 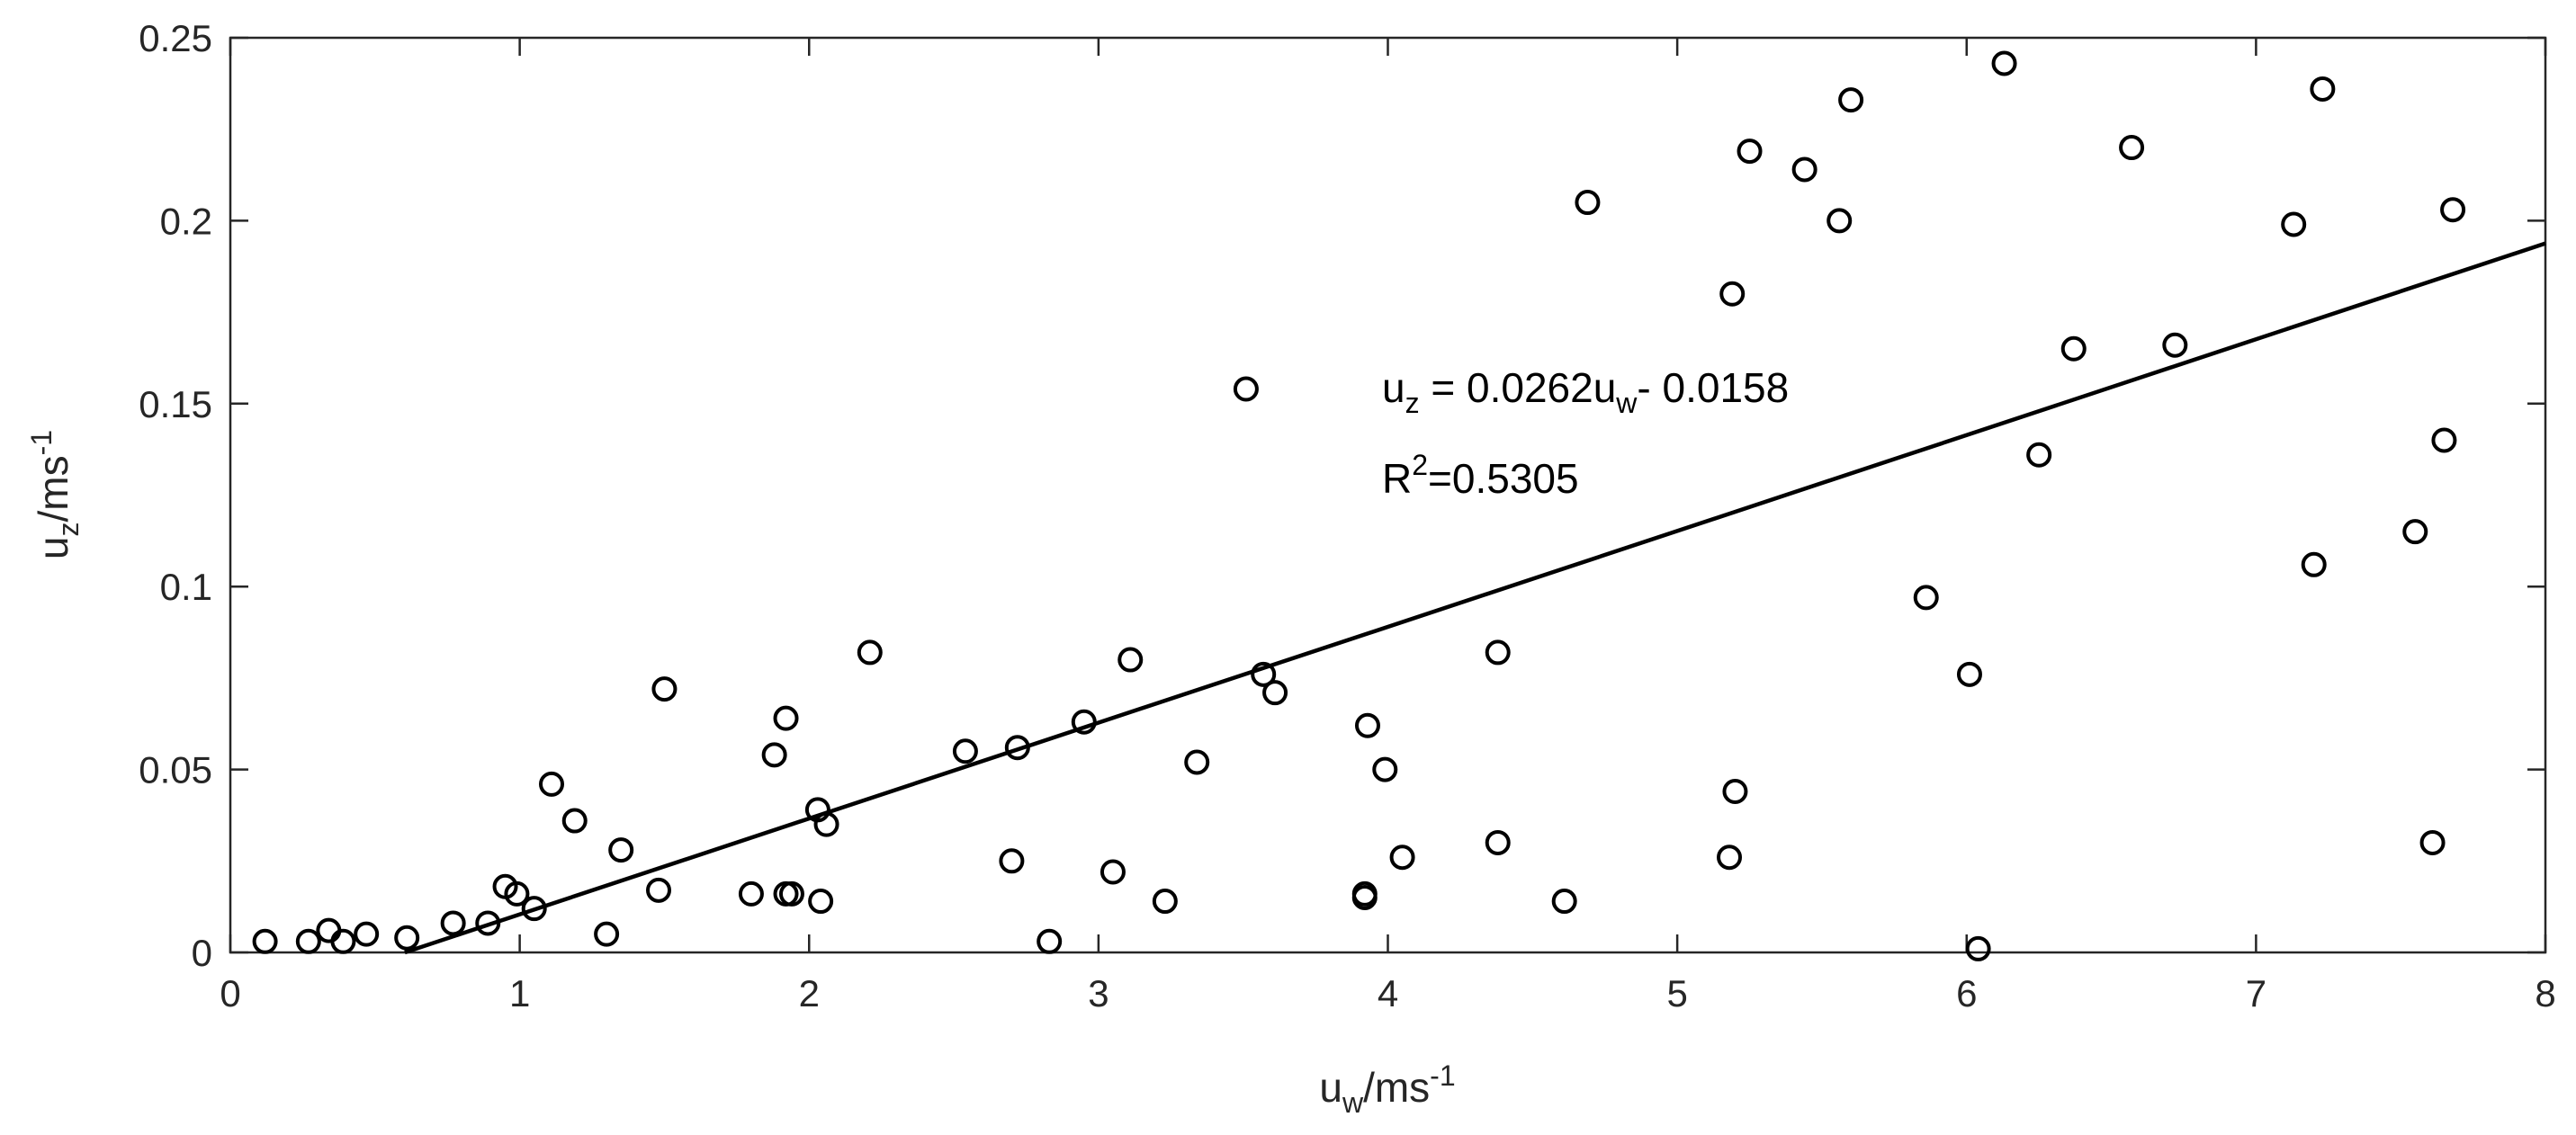 I want to click on r-squared: R2=0.5305, so click(x=1481, y=475).